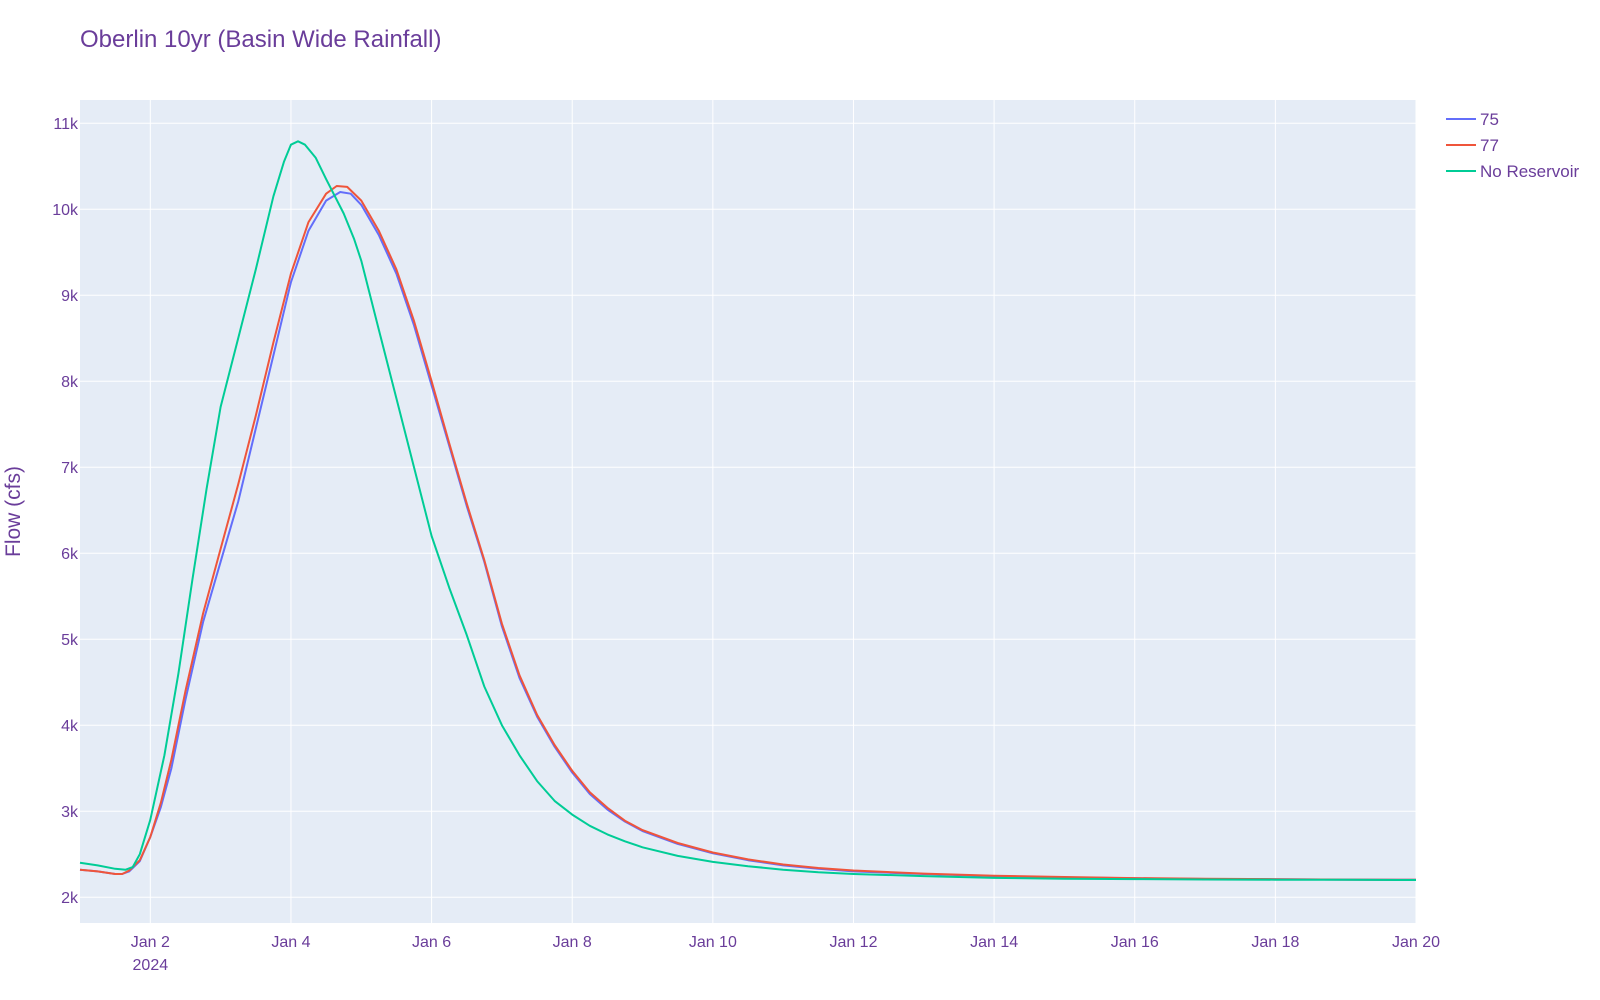  What do you see at coordinates (70, 898) in the screenshot?
I see `y-tick-label: 2k` at bounding box center [70, 898].